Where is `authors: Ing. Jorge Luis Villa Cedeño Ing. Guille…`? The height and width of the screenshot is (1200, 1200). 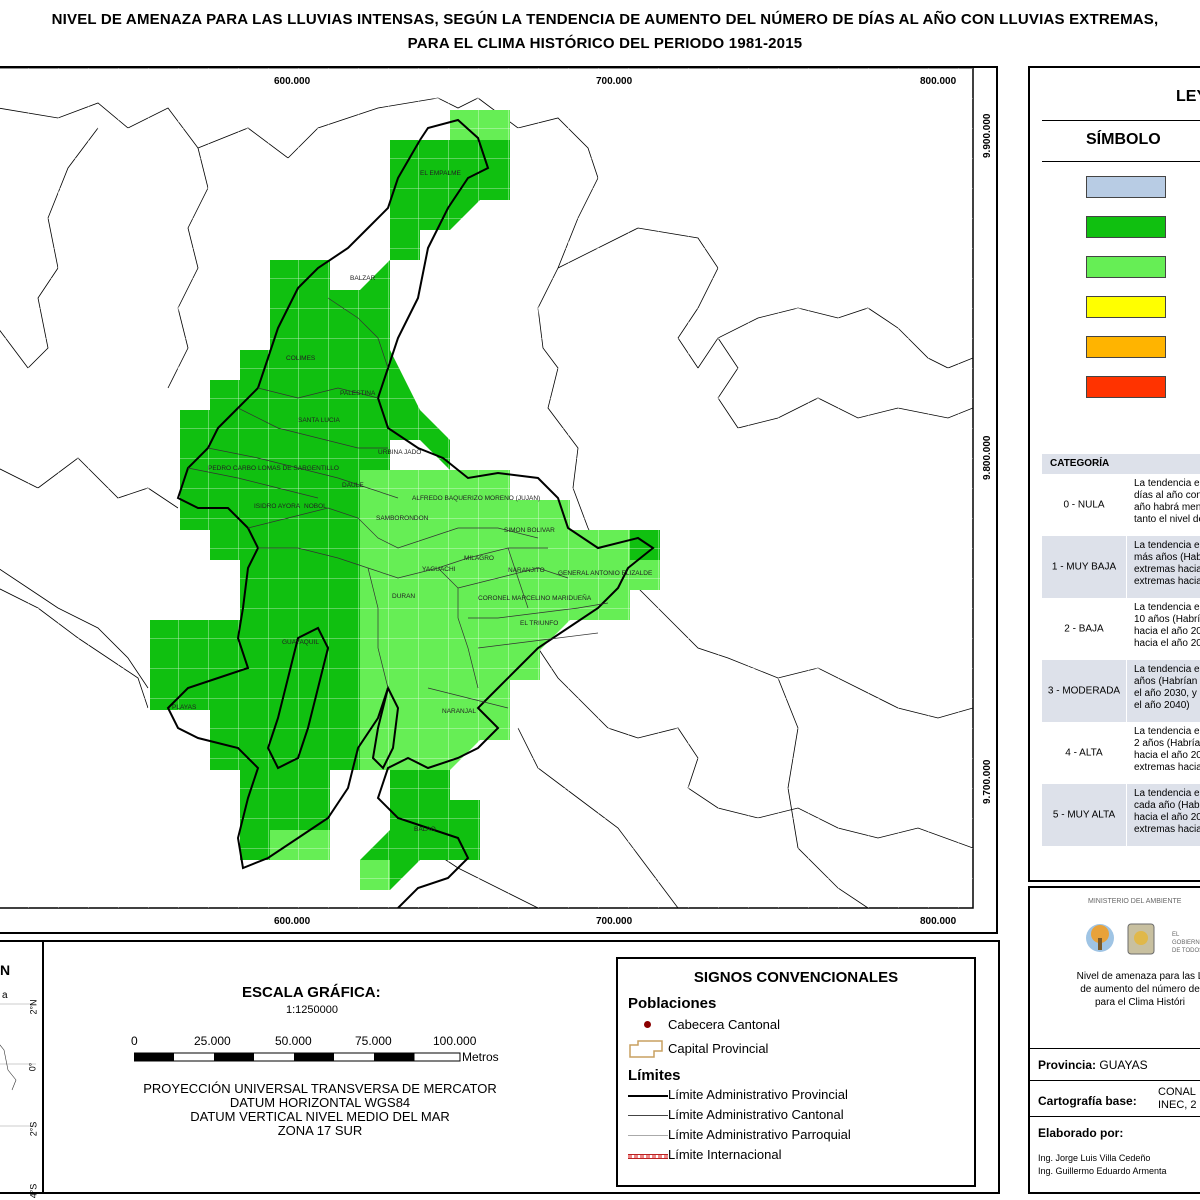 authors: Ing. Jorge Luis Villa Cedeño Ing. Guille… is located at coordinates (1102, 1165).